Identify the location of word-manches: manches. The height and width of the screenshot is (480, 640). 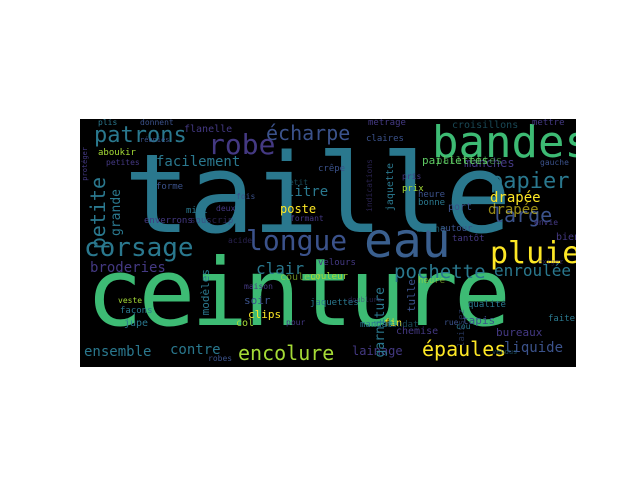
(489, 163).